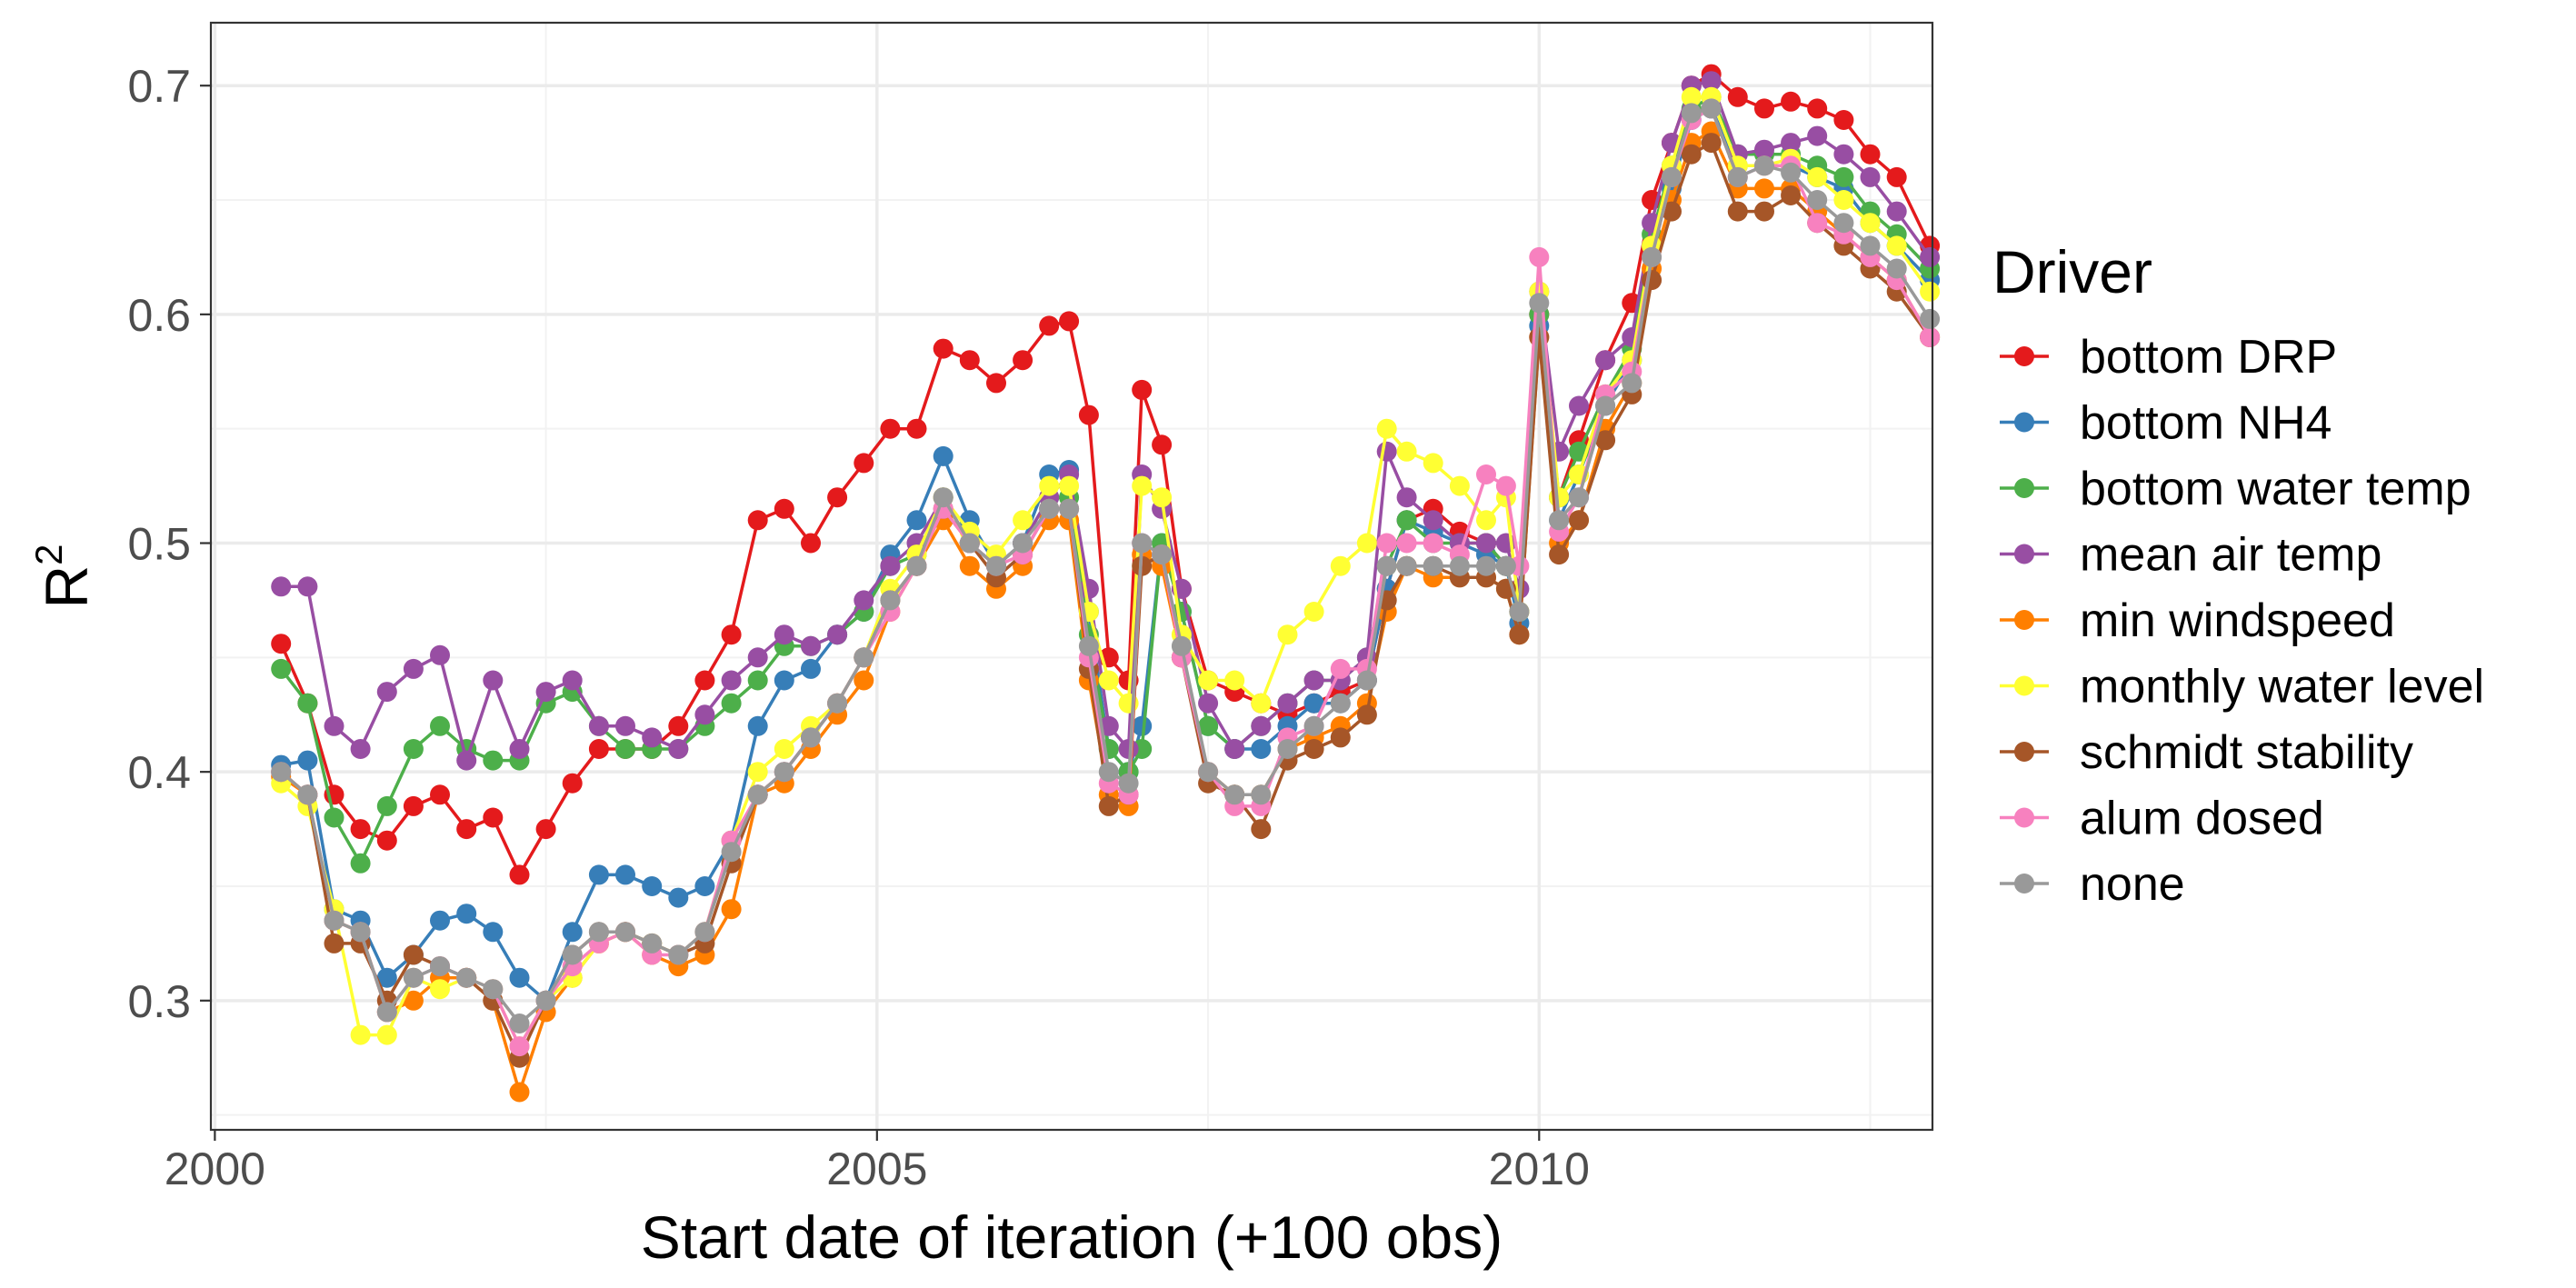 The image size is (2576, 1288). I want to click on legend-item: none, so click(2092, 884).